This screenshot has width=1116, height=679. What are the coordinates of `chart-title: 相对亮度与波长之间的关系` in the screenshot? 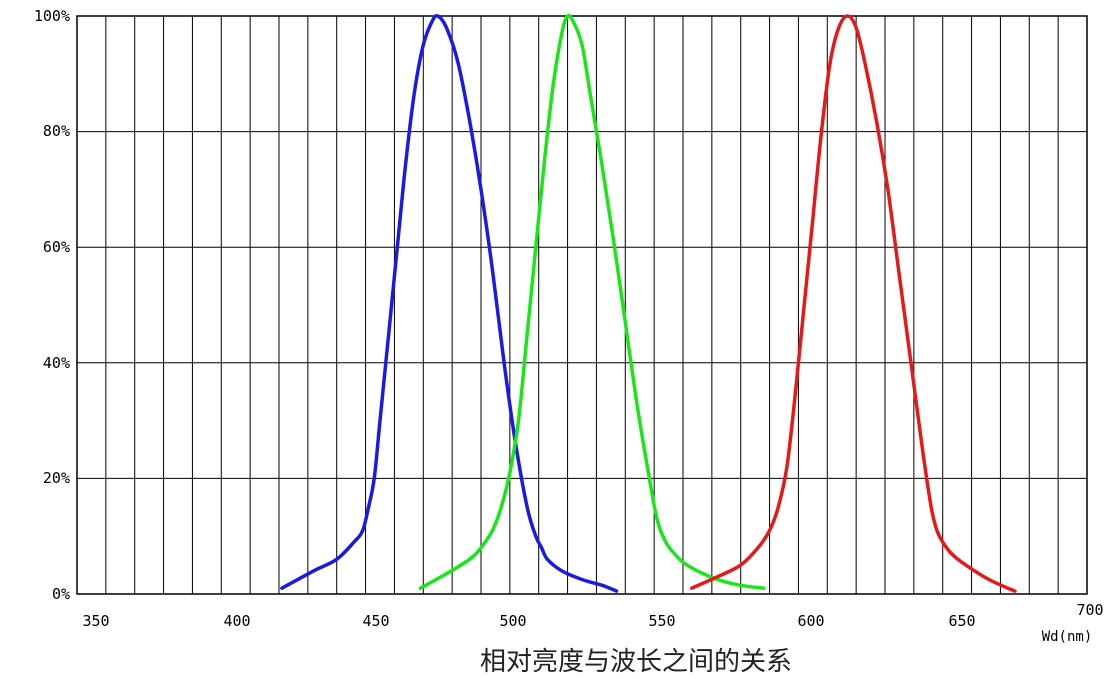 It's located at (636, 662).